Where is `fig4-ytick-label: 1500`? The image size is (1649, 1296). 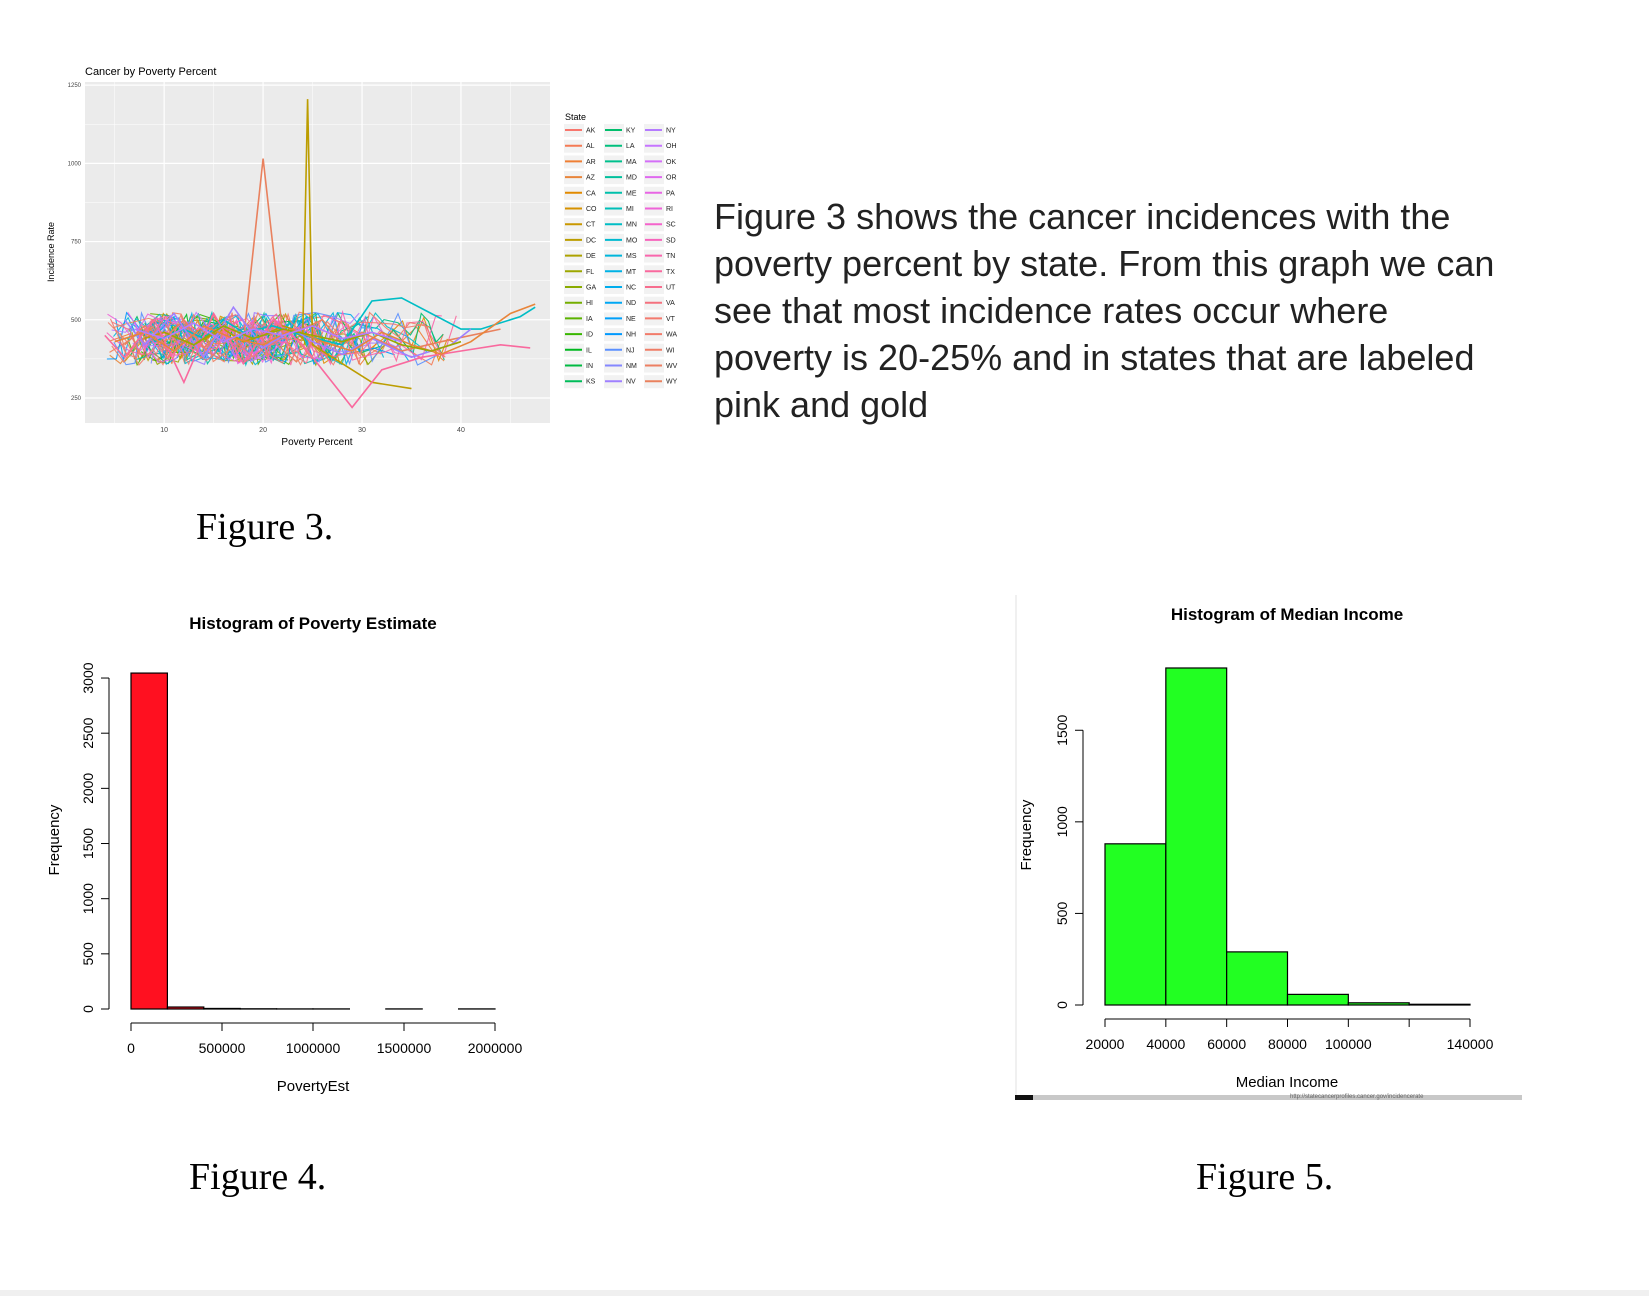
fig4-ytick-label: 1500 is located at coordinates (88, 843).